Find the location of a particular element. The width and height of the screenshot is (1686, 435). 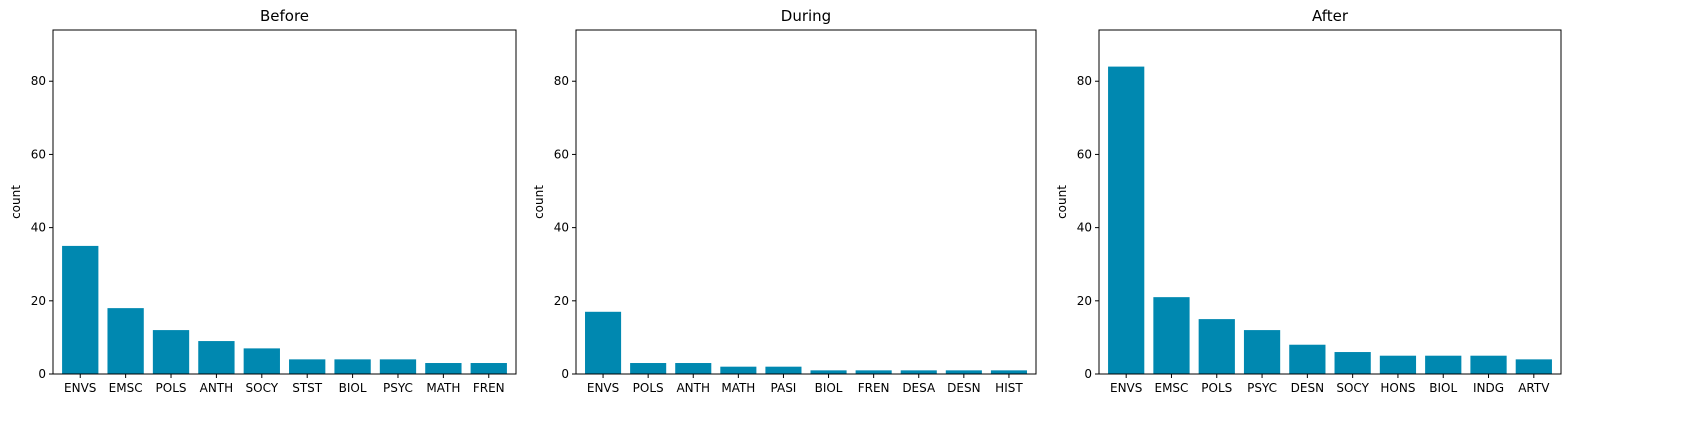

bar-after-desn is located at coordinates (1307, 359).